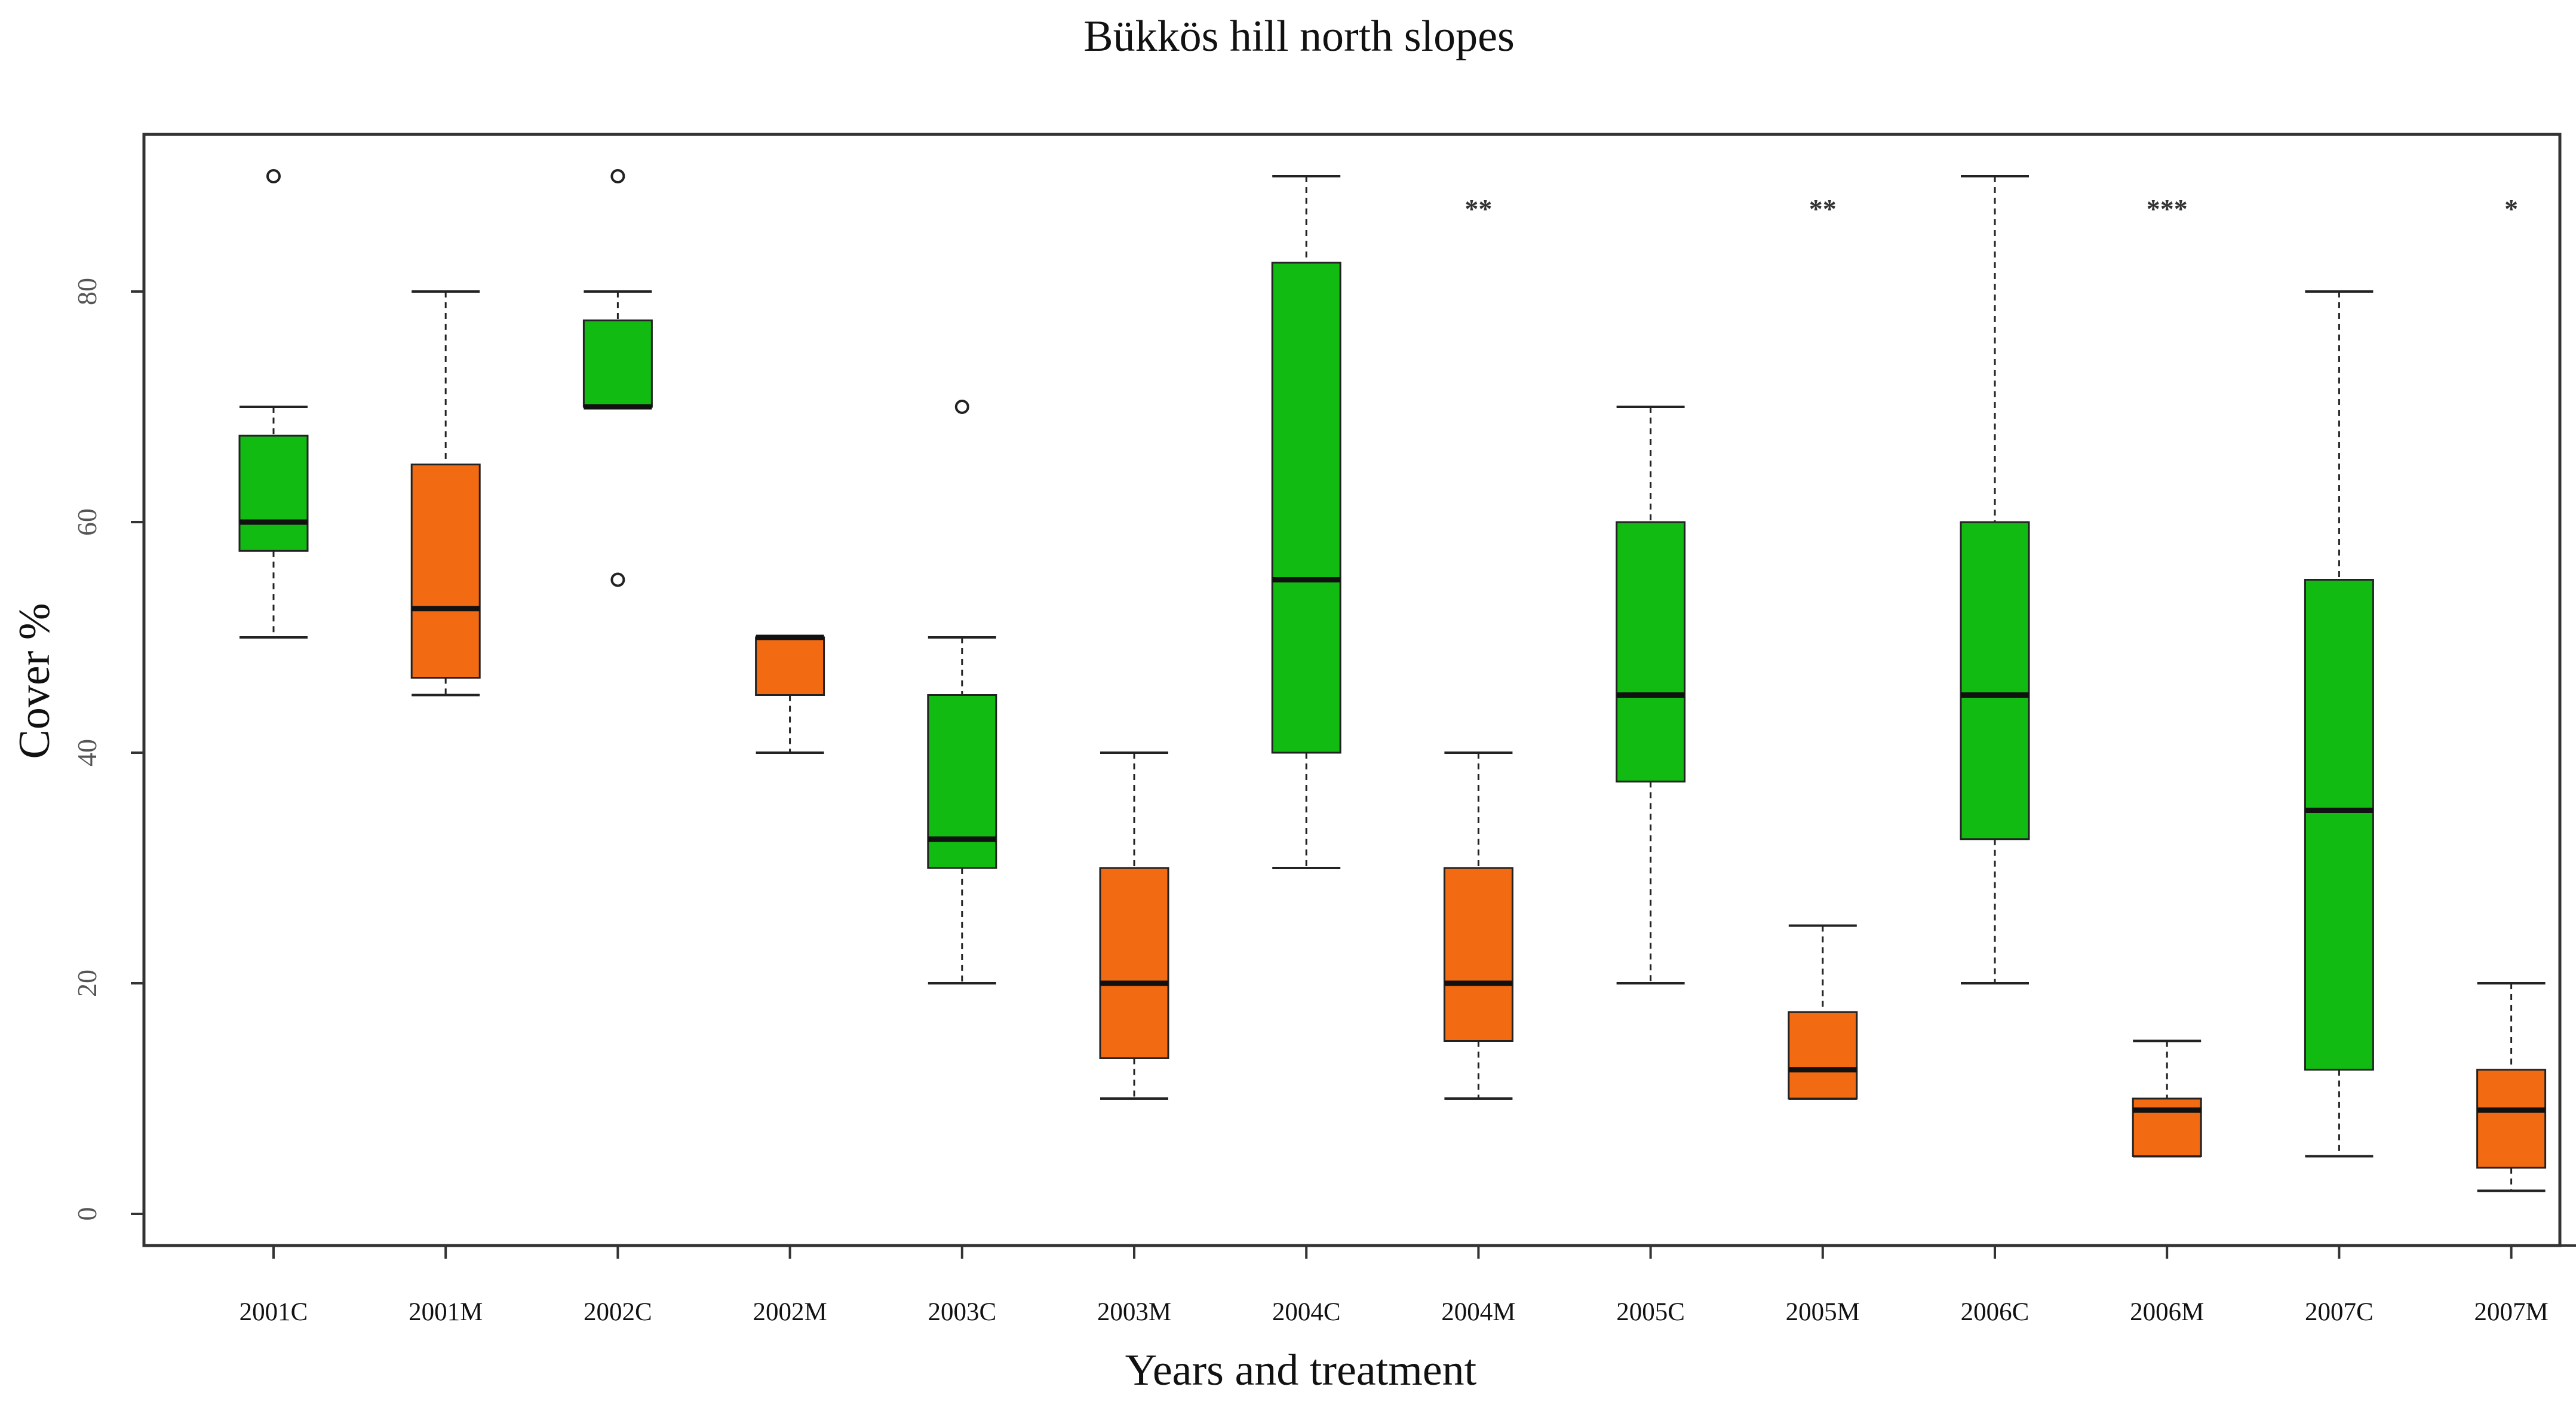 This screenshot has width=2576, height=1411. What do you see at coordinates (87, 522) in the screenshot?
I see `y-tick-label: 60` at bounding box center [87, 522].